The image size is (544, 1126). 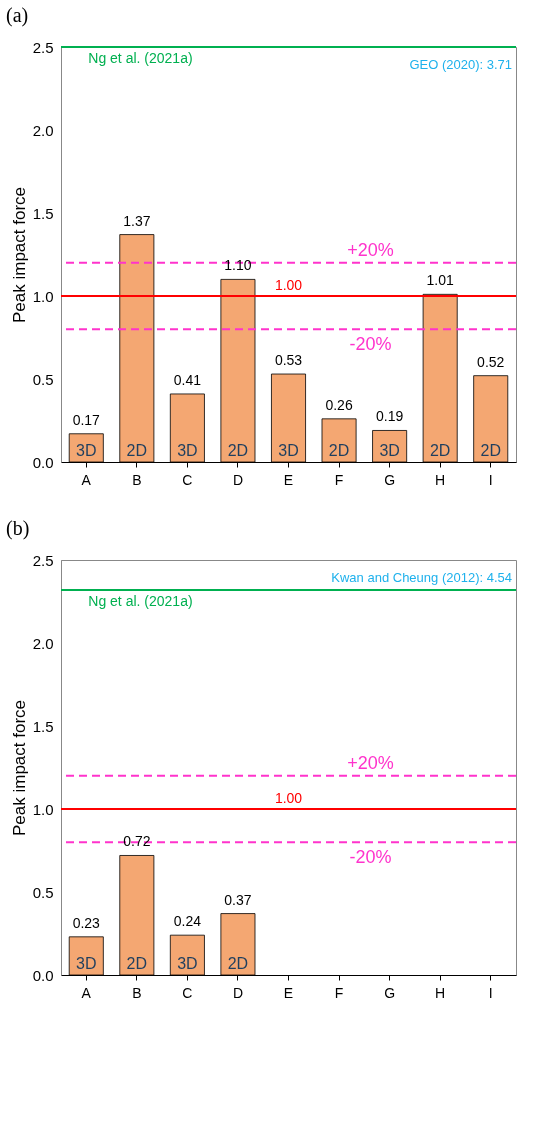 What do you see at coordinates (187, 921) in the screenshot?
I see `data-label: 0.24` at bounding box center [187, 921].